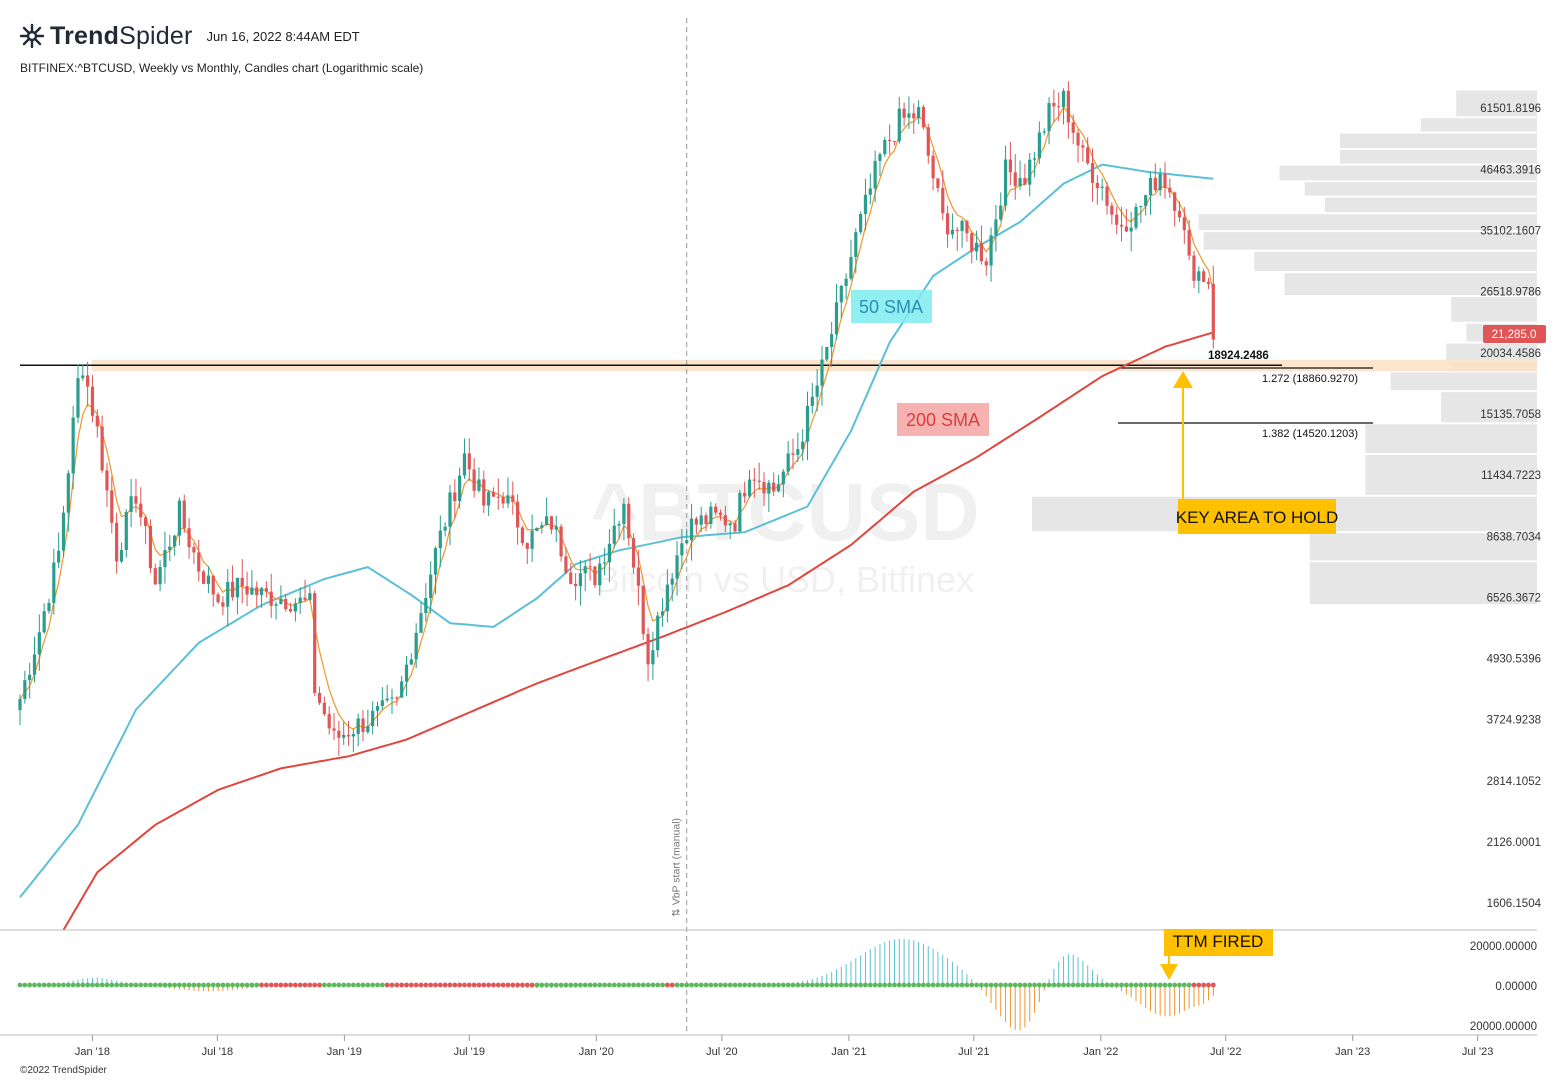  I want to click on y-tick-label: 2814.1052, so click(1514, 782).